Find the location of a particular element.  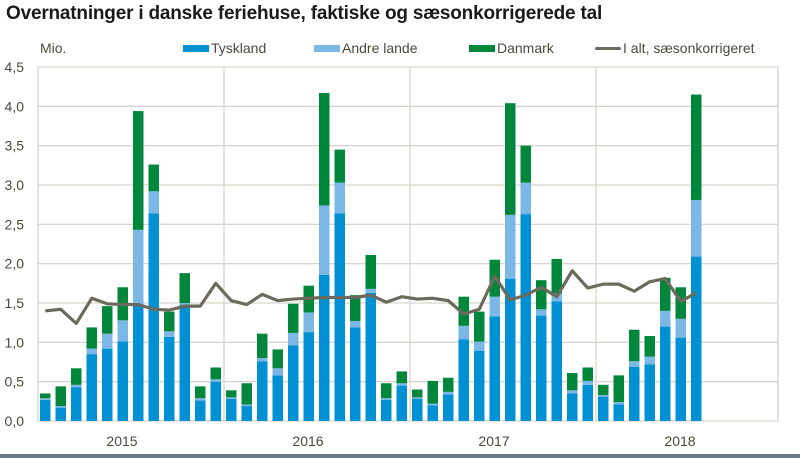

y-tick-label: 3,0 is located at coordinates (15, 185).